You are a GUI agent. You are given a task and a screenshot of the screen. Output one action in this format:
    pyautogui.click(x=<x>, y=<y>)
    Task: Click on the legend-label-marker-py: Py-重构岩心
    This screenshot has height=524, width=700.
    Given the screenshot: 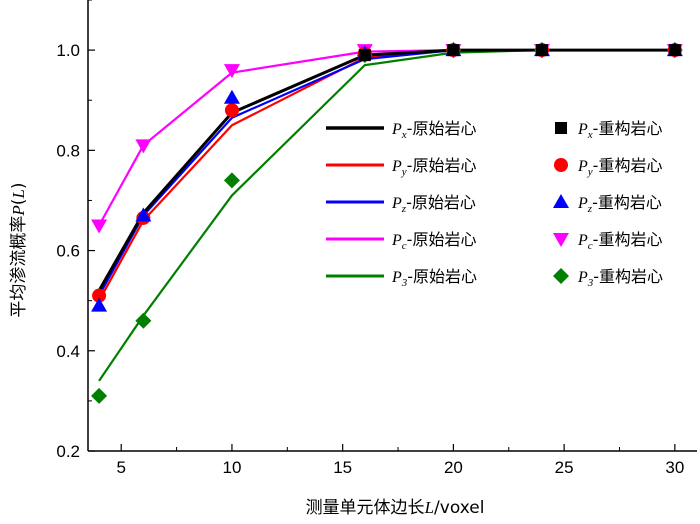 What is the action you would take?
    pyautogui.click(x=619, y=167)
    